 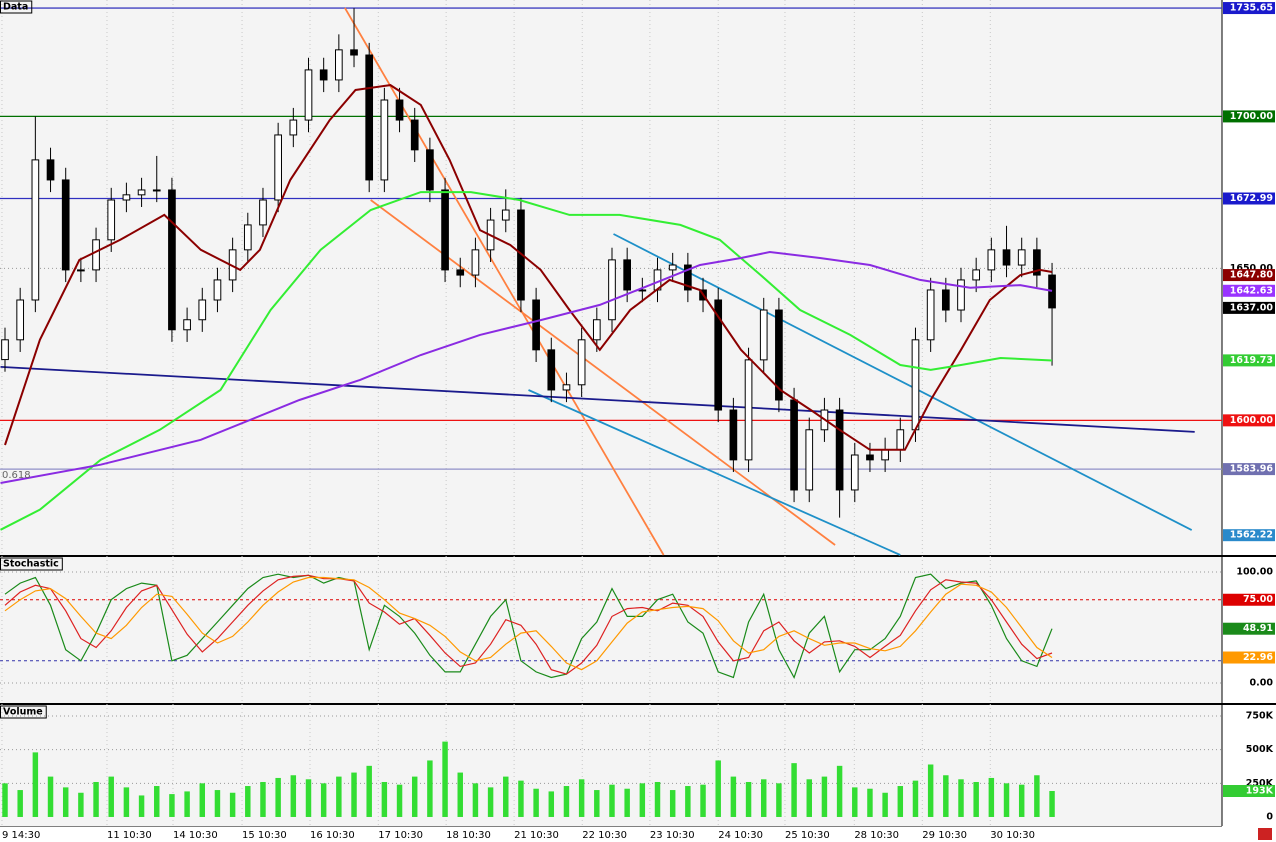 I want to click on y-tick-label: 0, so click(x=1269, y=816).